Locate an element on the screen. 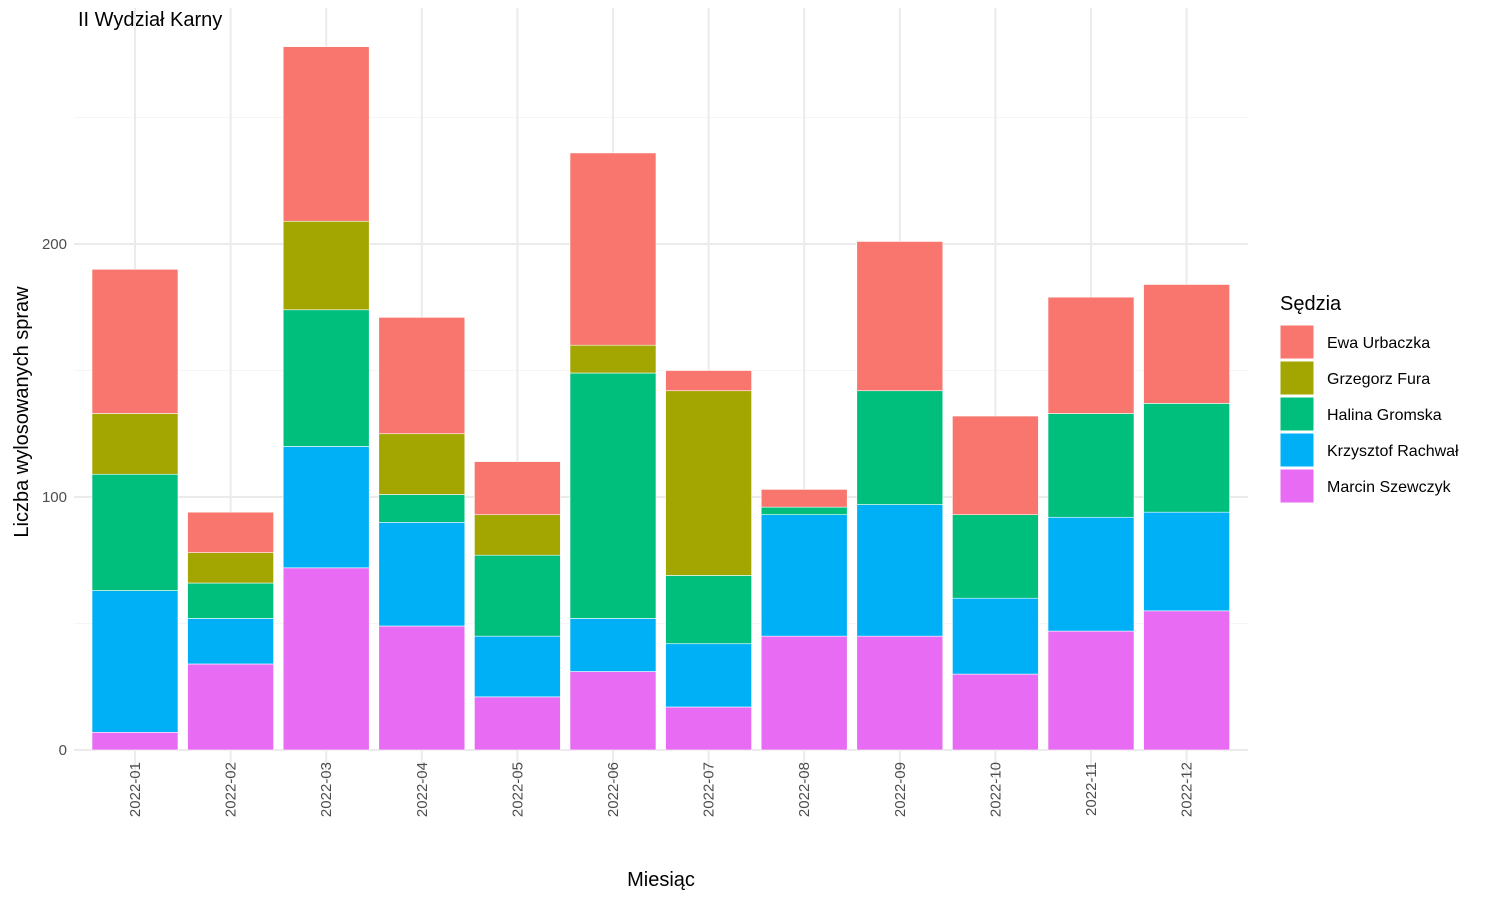  y-tick-label: 0 is located at coordinates (63, 750).